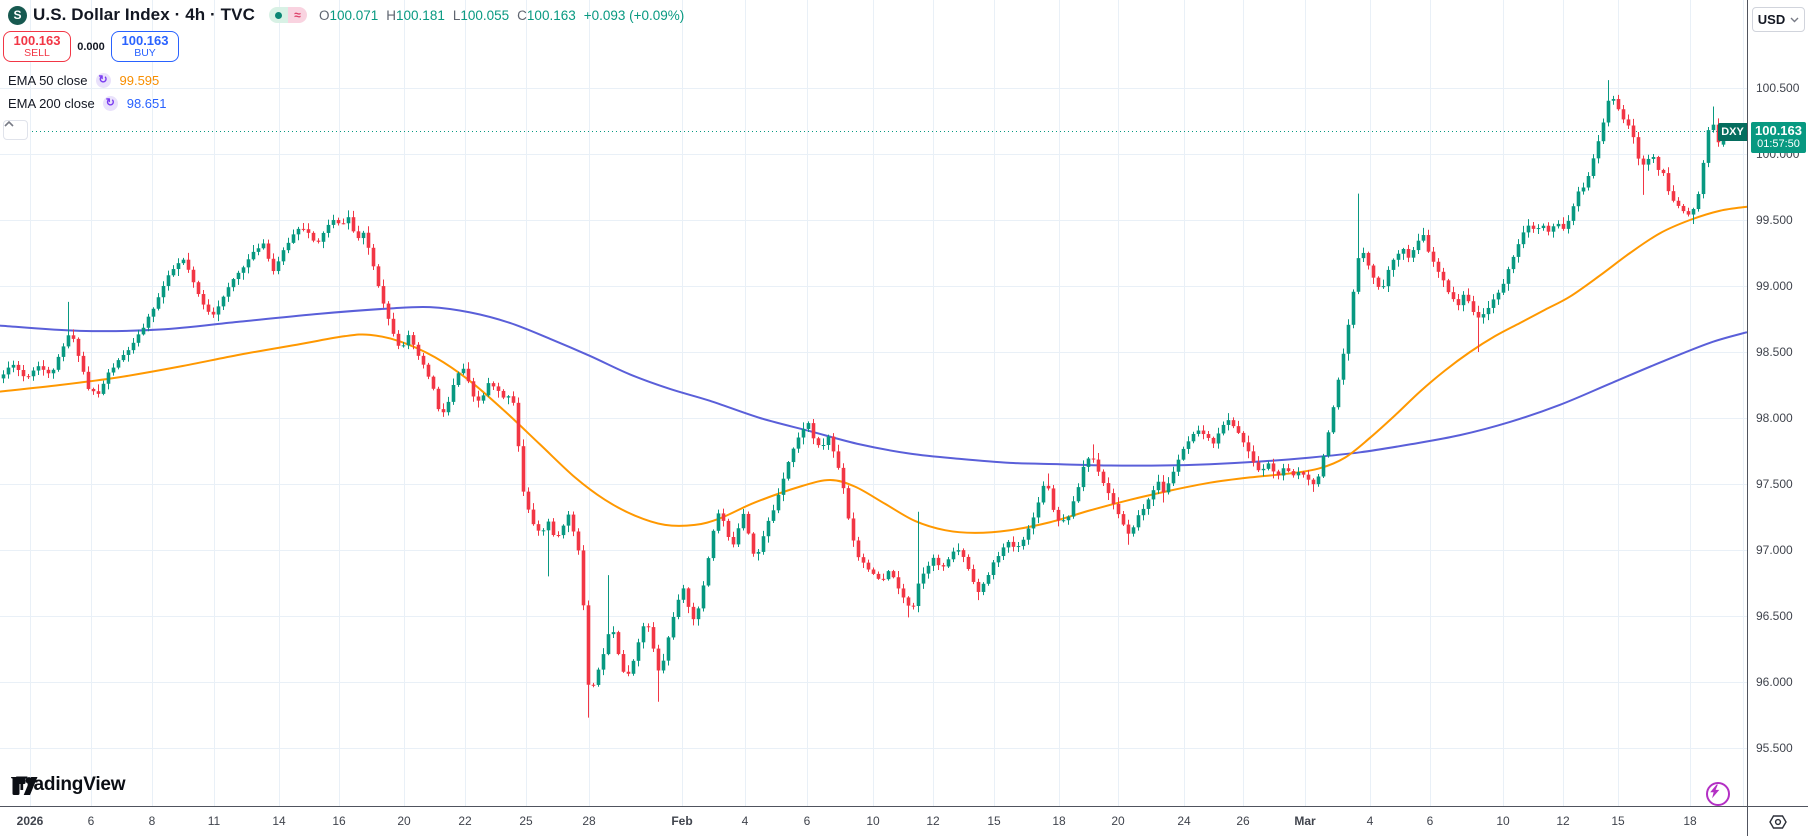 The image size is (1808, 836). I want to click on high-label: H, so click(391, 15).